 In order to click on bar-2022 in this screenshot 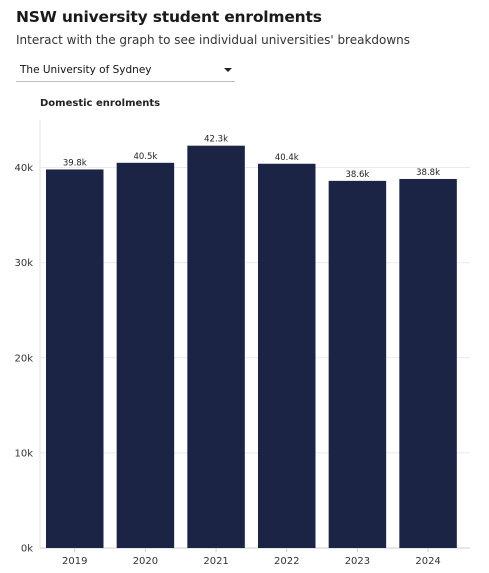, I will do `click(287, 356)`.